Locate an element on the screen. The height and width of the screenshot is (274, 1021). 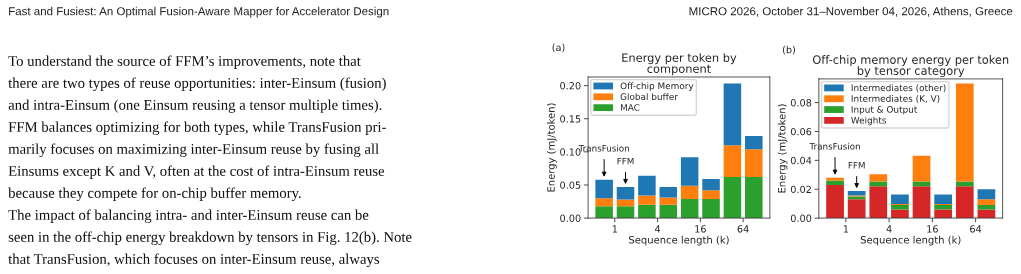
text: seen in the off-chip energy breakdown by tensors in Fig. 12(b). Note is located at coordinates (210, 238).